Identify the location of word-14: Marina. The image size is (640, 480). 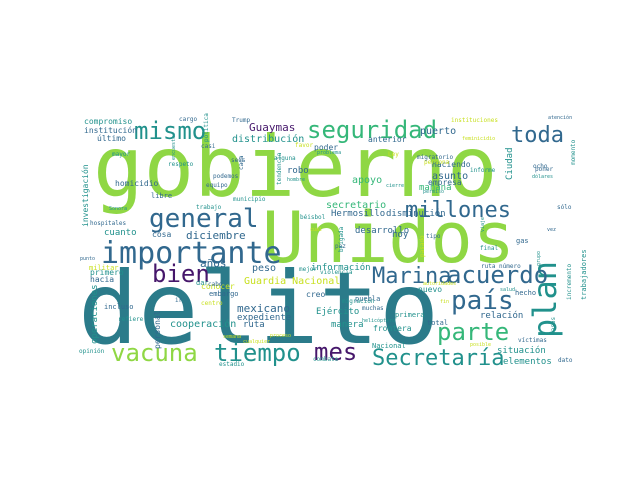
(411, 276).